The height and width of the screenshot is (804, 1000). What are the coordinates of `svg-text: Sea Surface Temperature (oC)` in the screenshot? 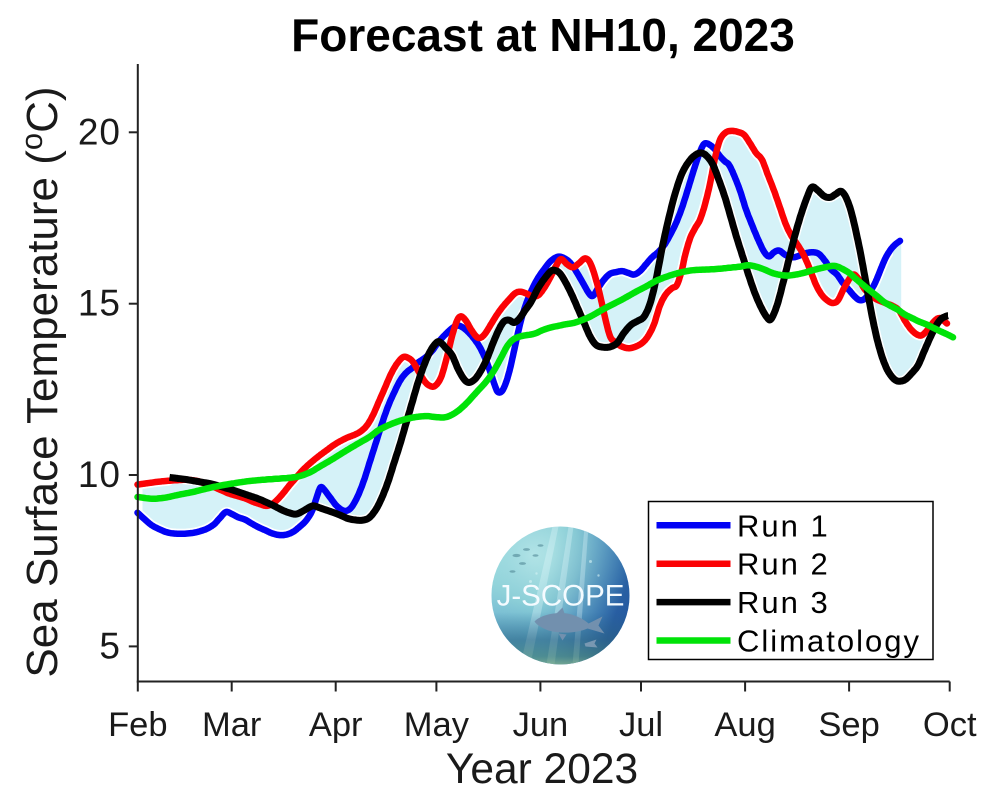 It's located at (40, 381).